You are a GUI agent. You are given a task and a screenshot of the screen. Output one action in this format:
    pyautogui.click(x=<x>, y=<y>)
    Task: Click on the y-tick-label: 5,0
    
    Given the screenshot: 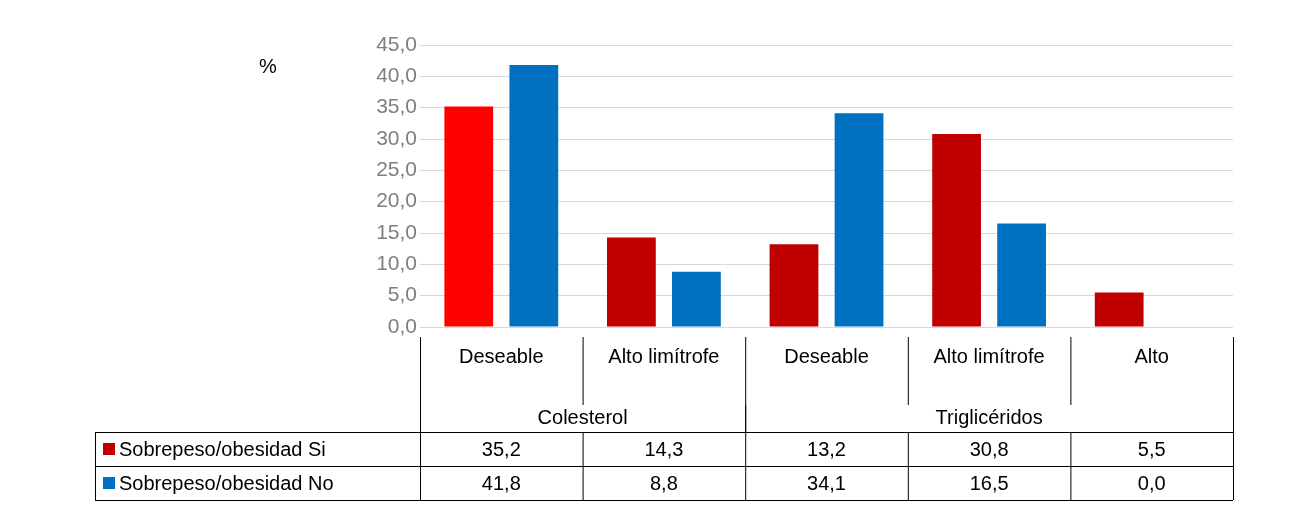 What is the action you would take?
    pyautogui.click(x=402, y=294)
    